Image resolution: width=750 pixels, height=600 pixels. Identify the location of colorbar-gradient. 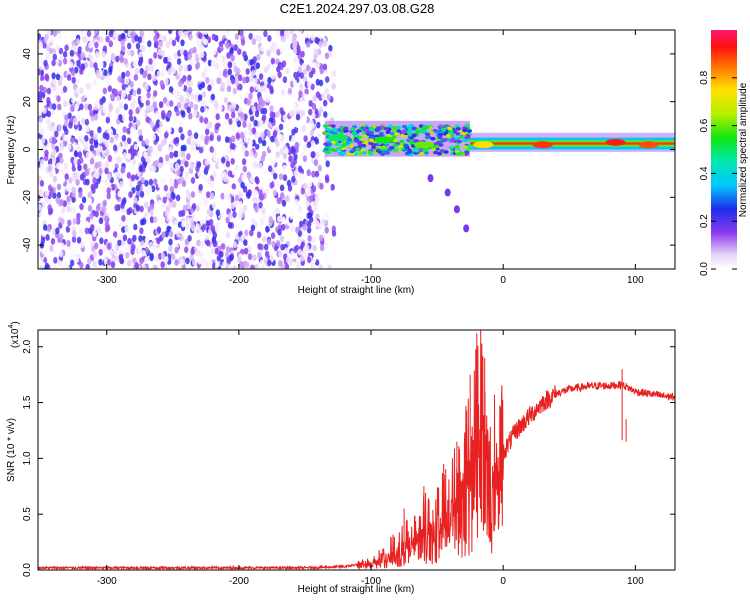
(724, 149).